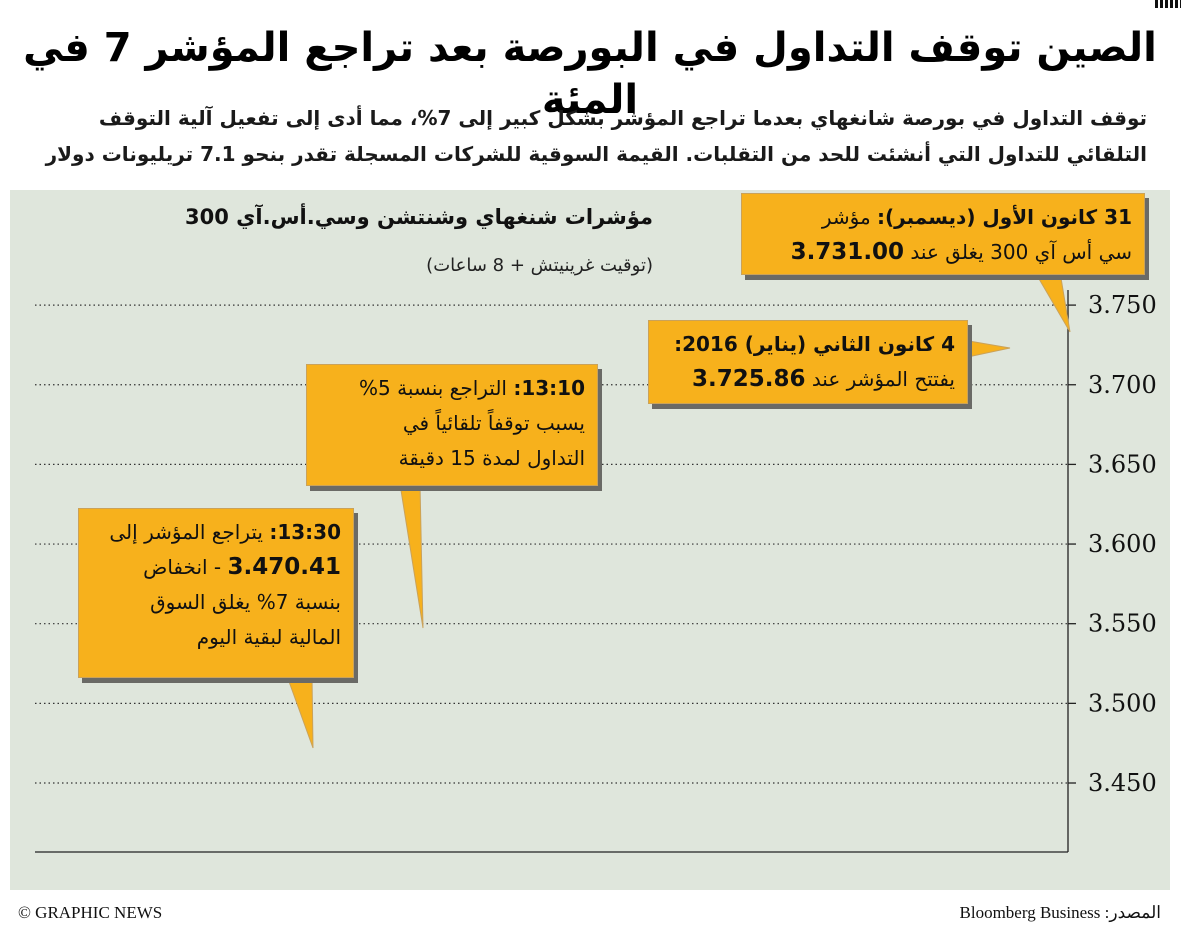 Image resolution: width=1181 pixels, height=936 pixels. What do you see at coordinates (305, 532) in the screenshot?
I see `callout-1330-label: 13:30:` at bounding box center [305, 532].